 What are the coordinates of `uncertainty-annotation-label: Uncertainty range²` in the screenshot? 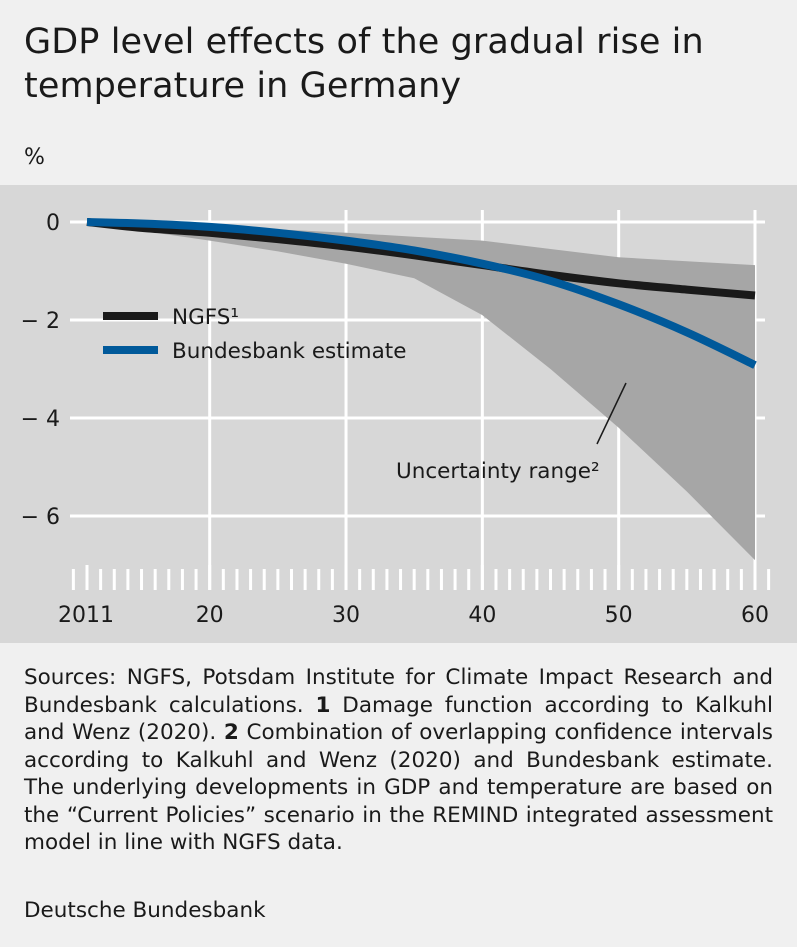 It's located at (498, 471).